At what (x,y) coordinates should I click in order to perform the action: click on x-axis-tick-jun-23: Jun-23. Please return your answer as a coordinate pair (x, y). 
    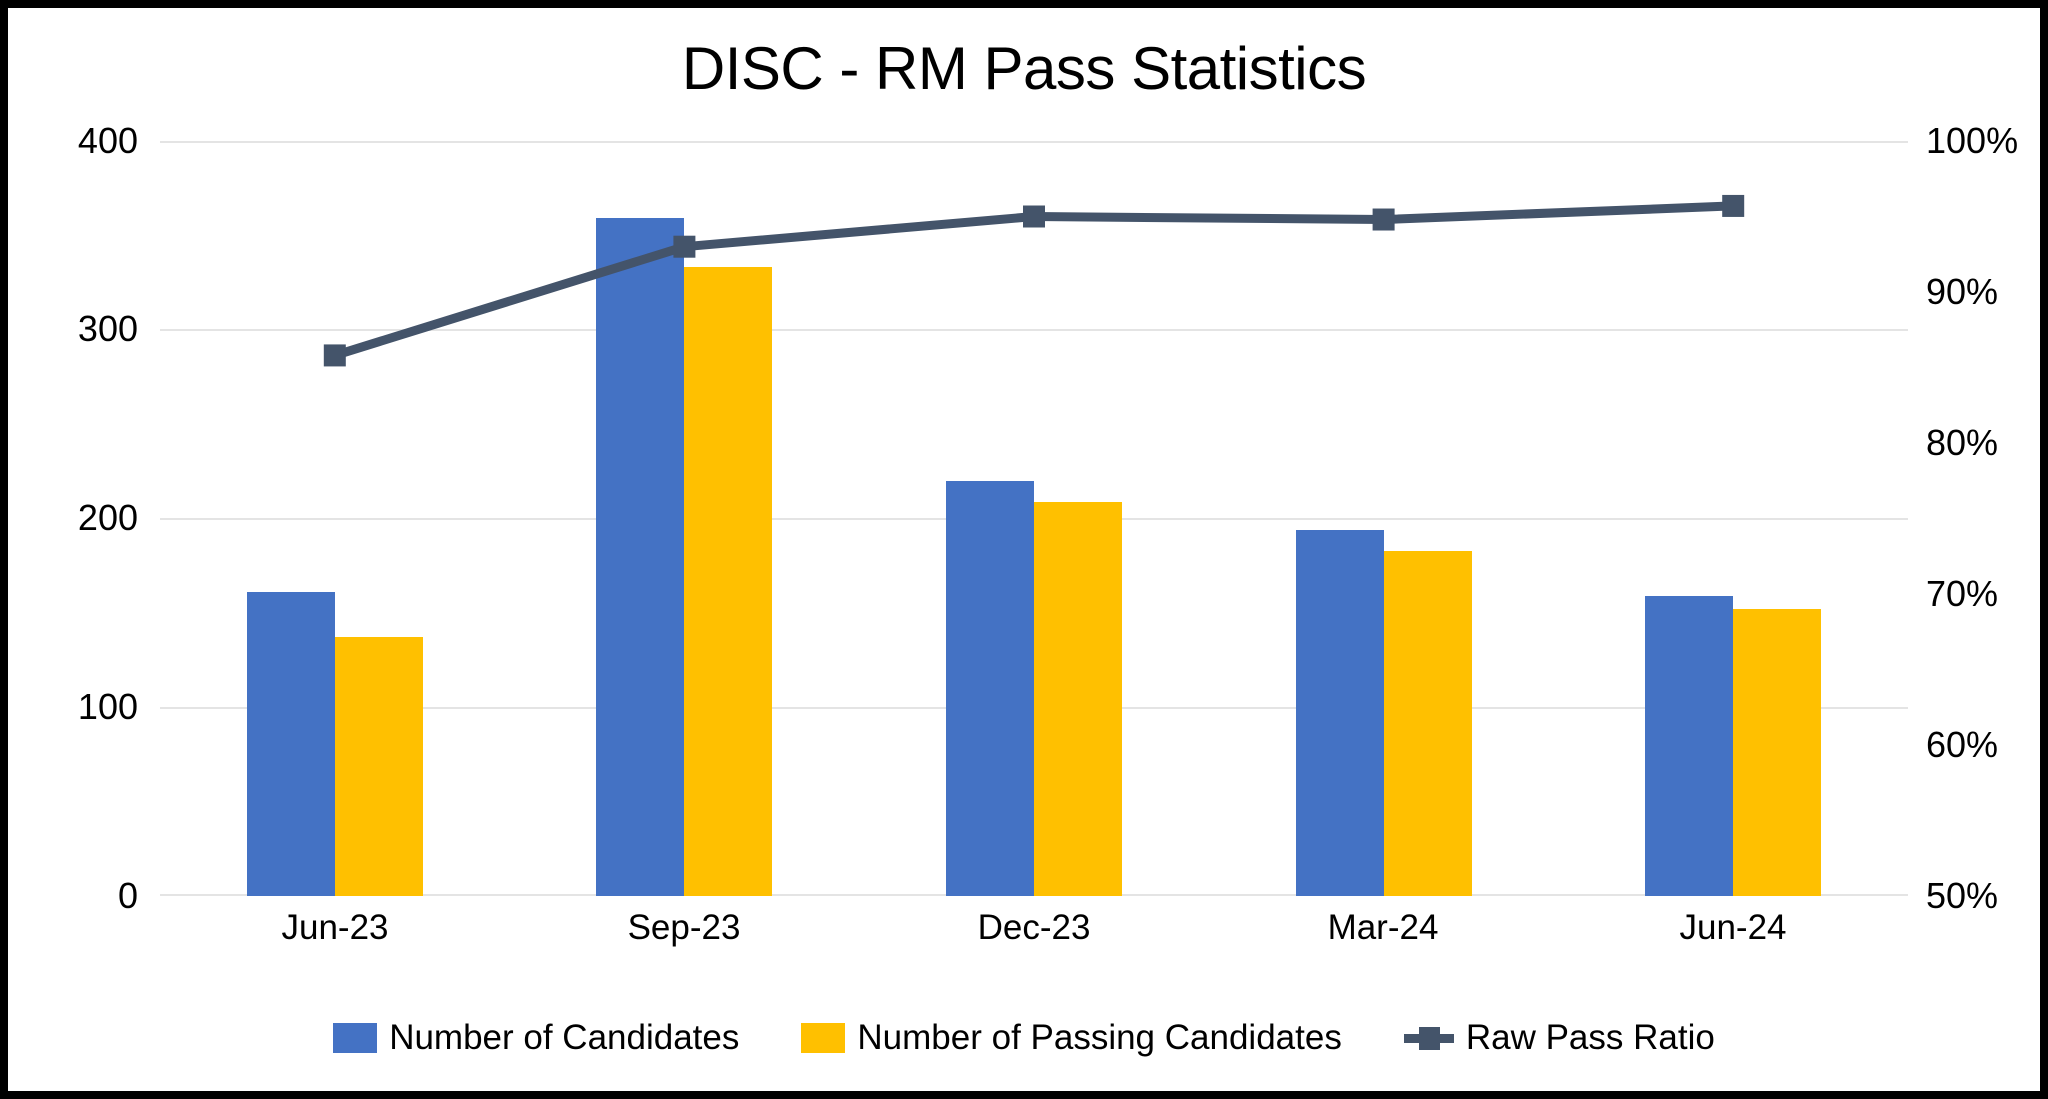
    Looking at the image, I should click on (335, 927).